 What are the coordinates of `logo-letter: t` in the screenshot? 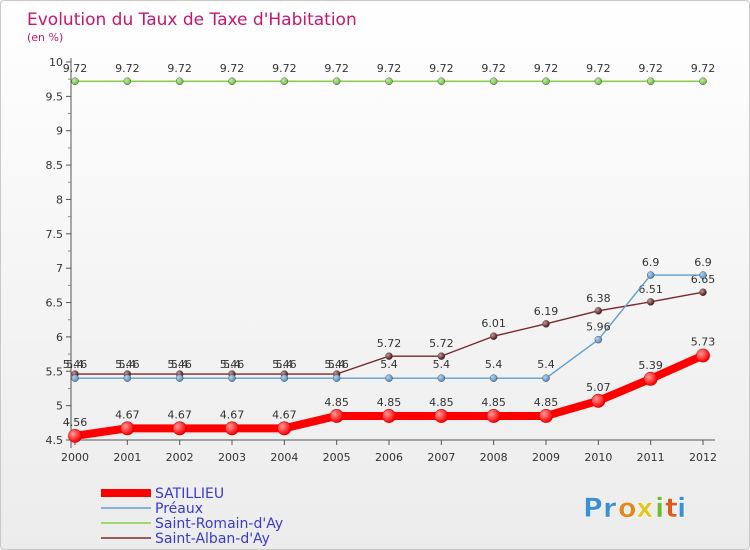 It's located at (672, 508).